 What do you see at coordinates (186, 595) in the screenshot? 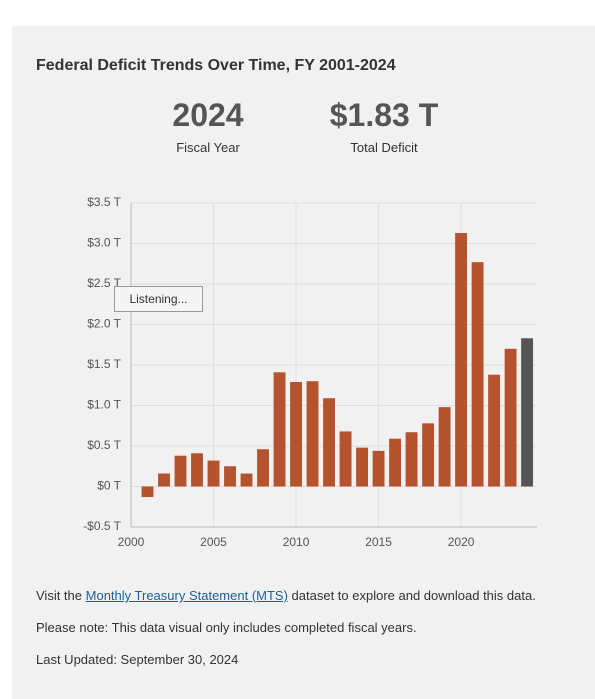
I see `mts-link: Monthly Treasury Statement (MTS)` at bounding box center [186, 595].